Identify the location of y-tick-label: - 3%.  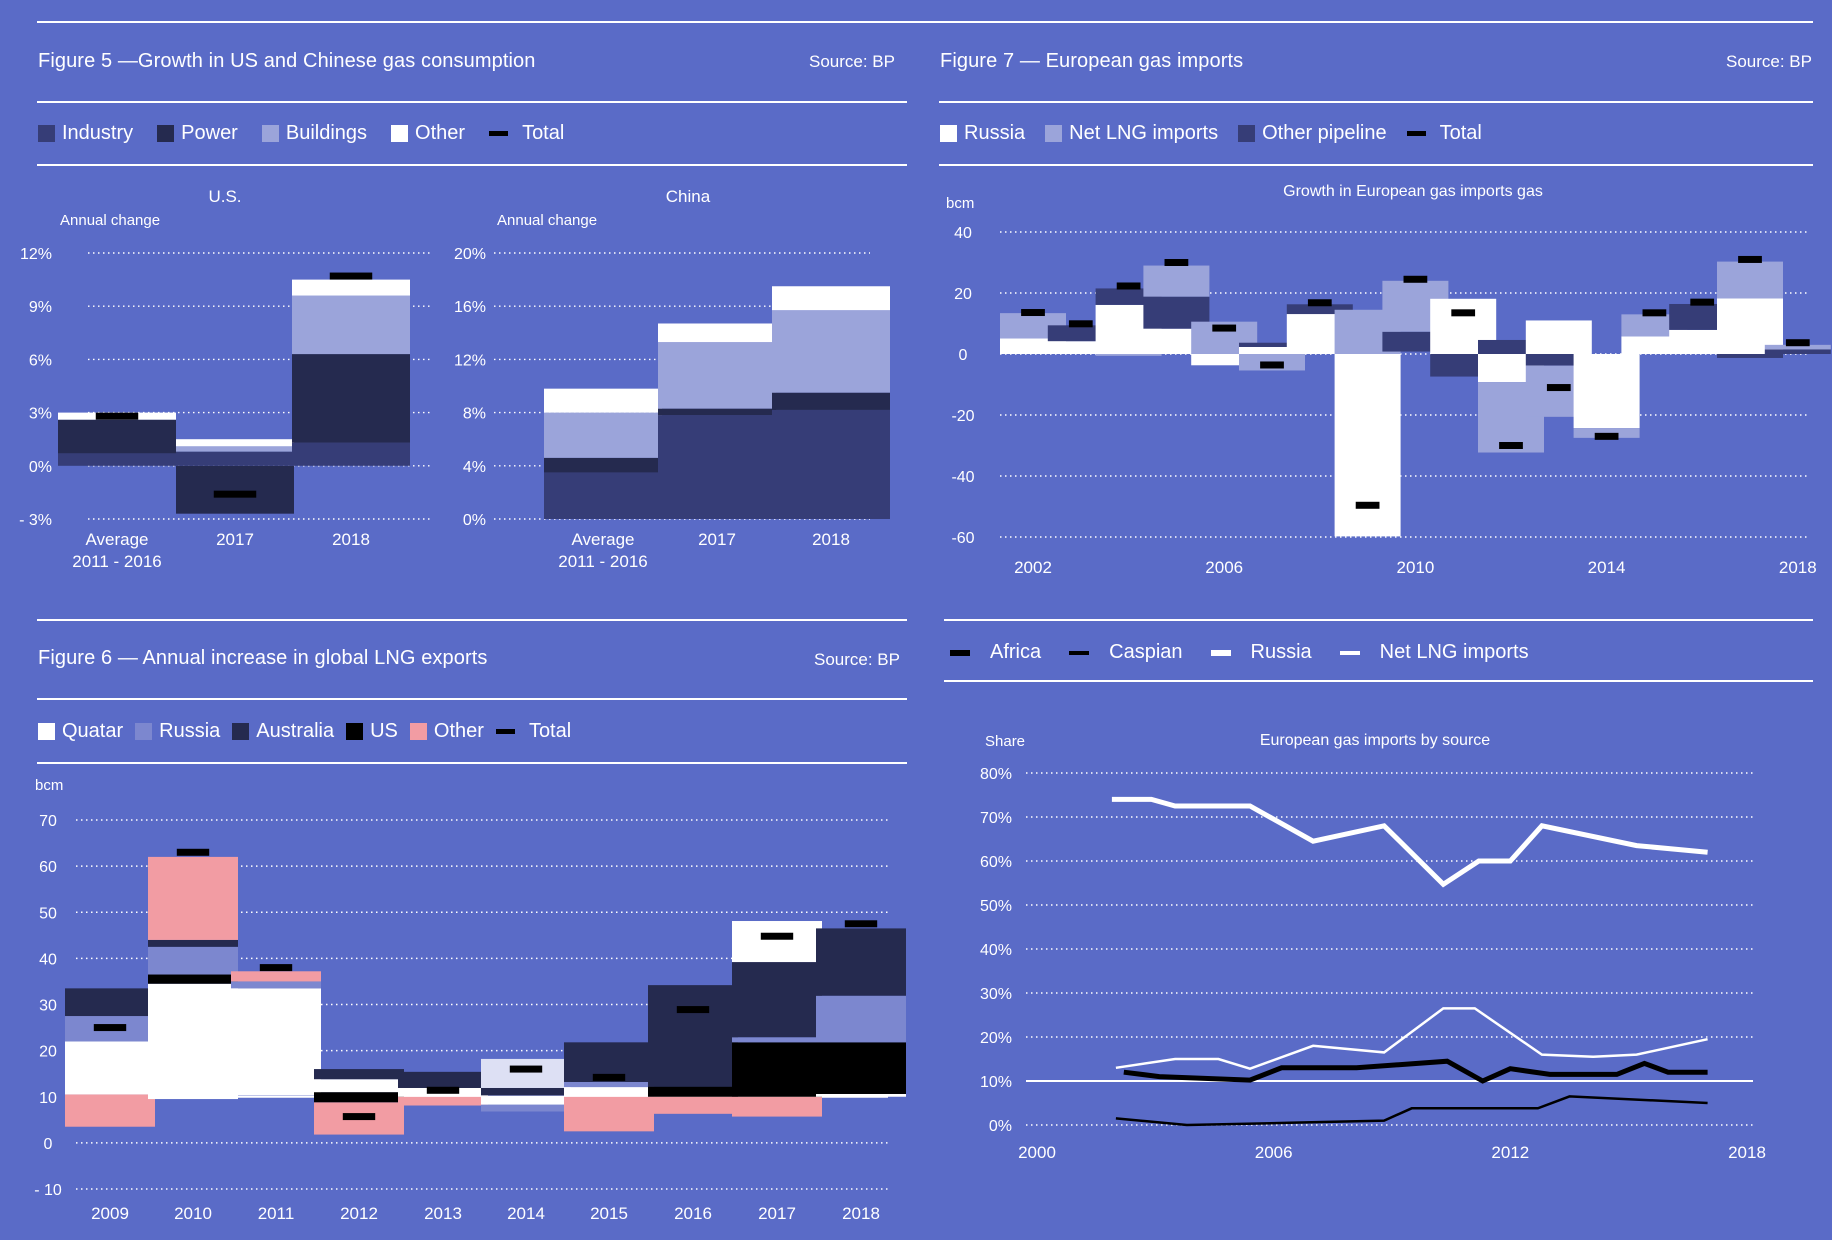
(35, 520).